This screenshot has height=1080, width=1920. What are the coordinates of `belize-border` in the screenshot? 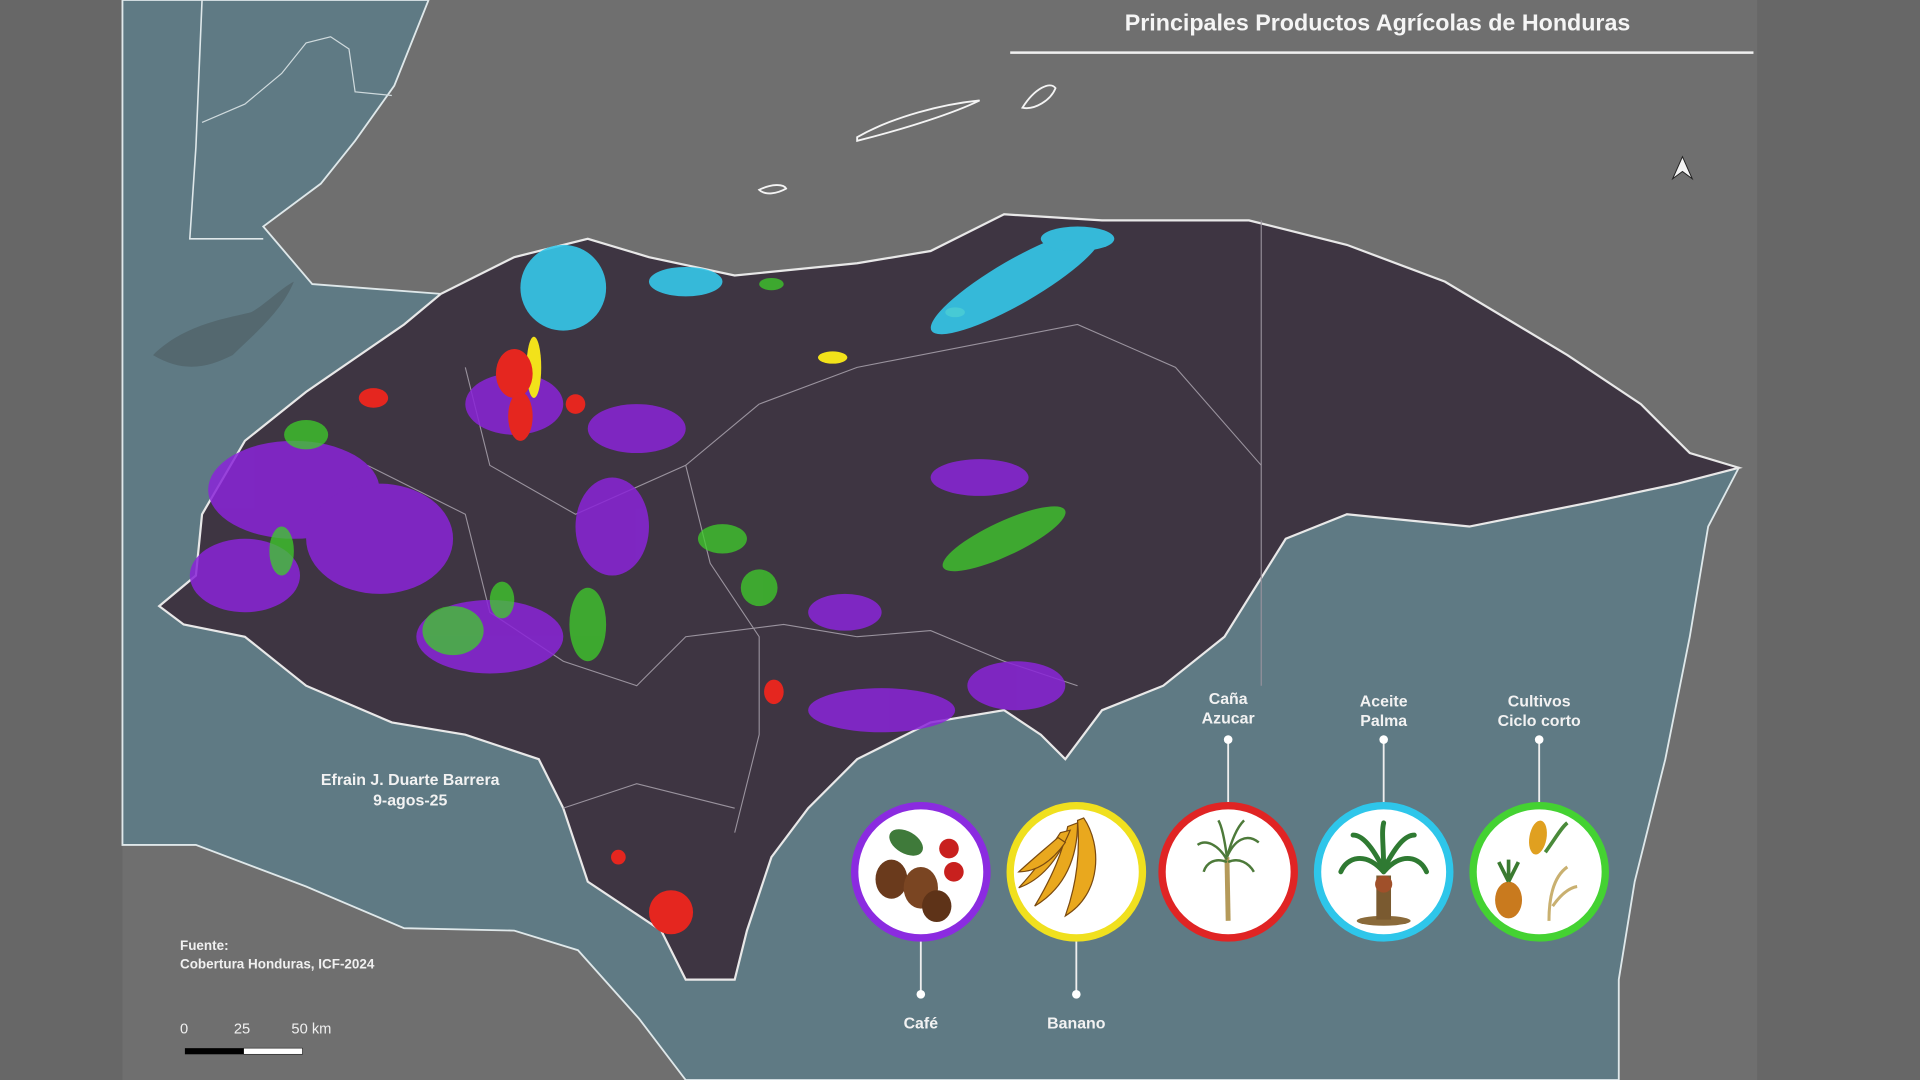 It's located at (226, 120).